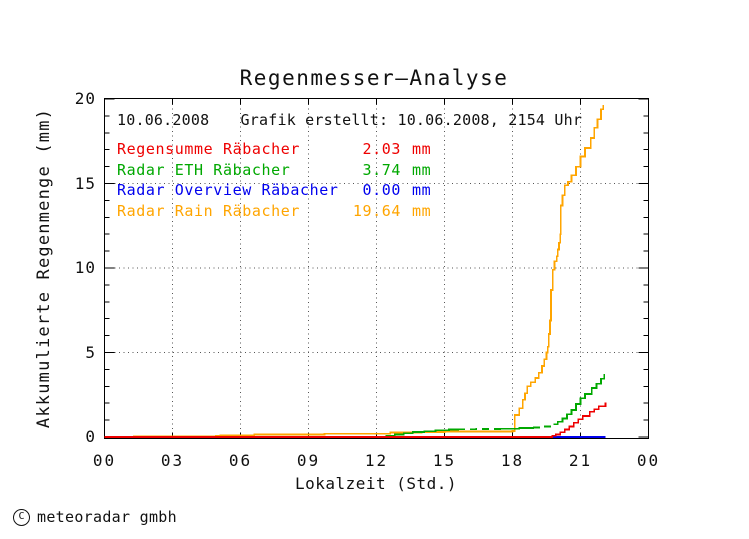 The width and height of the screenshot is (749, 539). I want to click on copyright-text: meteoradar gmbh, so click(107, 517).